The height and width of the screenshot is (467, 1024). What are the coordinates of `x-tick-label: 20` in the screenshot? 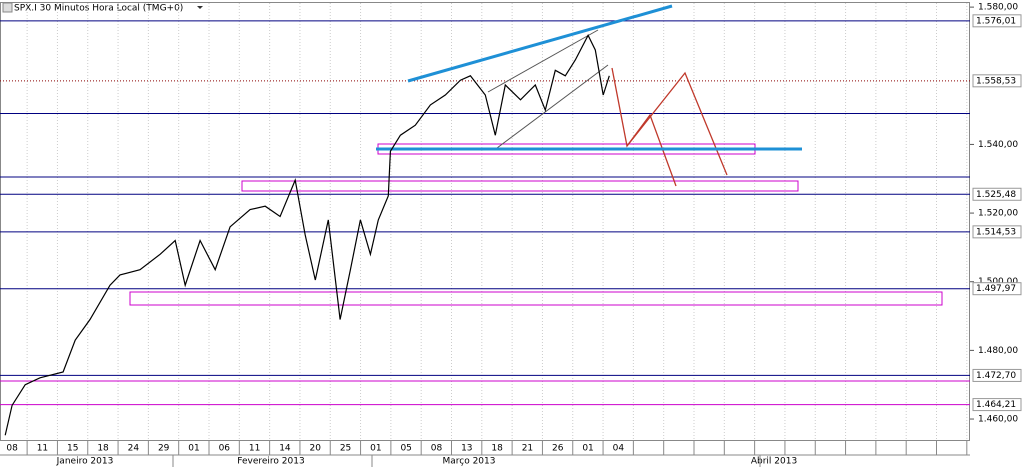 It's located at (316, 449).